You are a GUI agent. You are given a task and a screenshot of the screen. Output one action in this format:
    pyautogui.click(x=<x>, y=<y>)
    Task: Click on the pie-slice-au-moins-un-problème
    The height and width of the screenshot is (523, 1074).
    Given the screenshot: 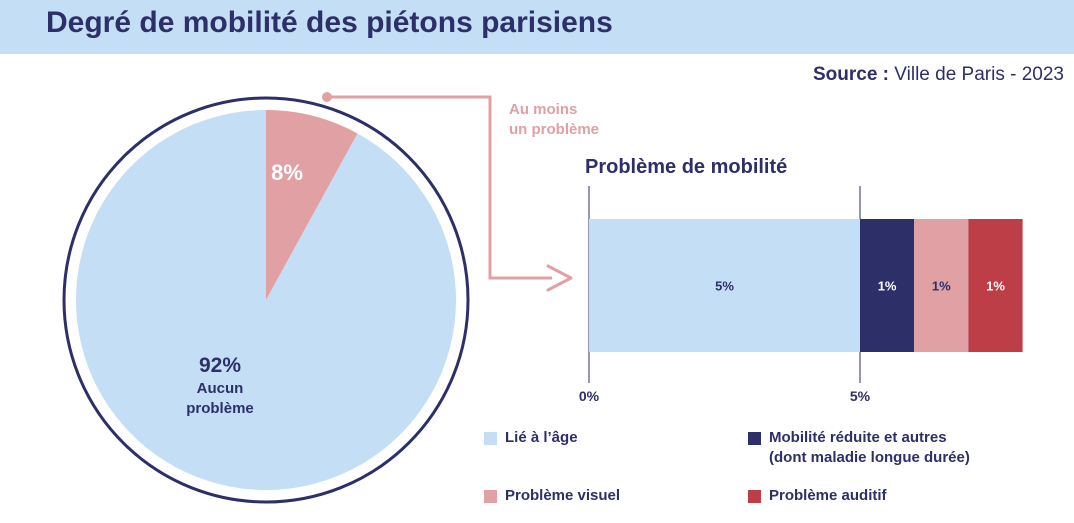 What is the action you would take?
    pyautogui.click(x=312, y=205)
    